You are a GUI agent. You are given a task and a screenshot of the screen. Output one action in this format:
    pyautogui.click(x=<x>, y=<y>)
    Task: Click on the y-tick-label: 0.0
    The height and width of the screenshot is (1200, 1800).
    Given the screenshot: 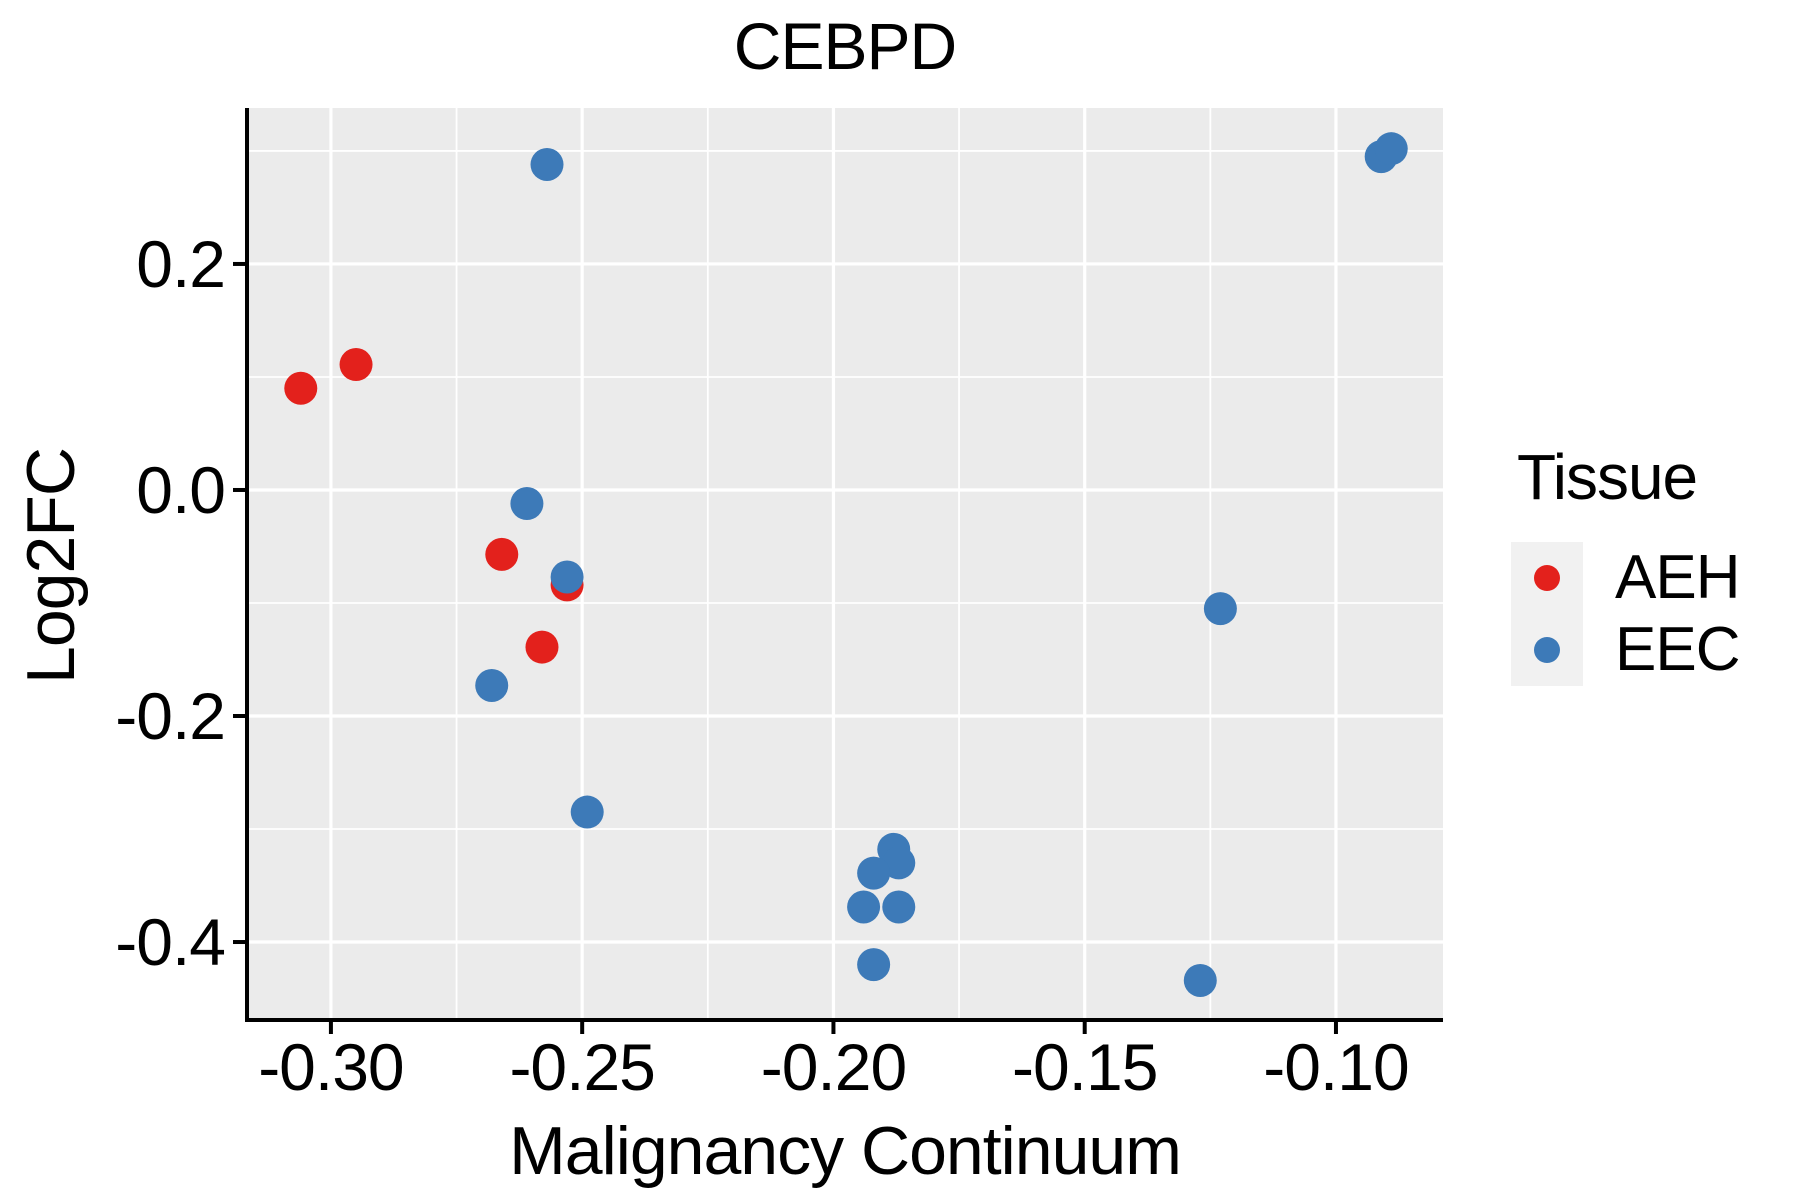 What is the action you would take?
    pyautogui.click(x=180, y=490)
    